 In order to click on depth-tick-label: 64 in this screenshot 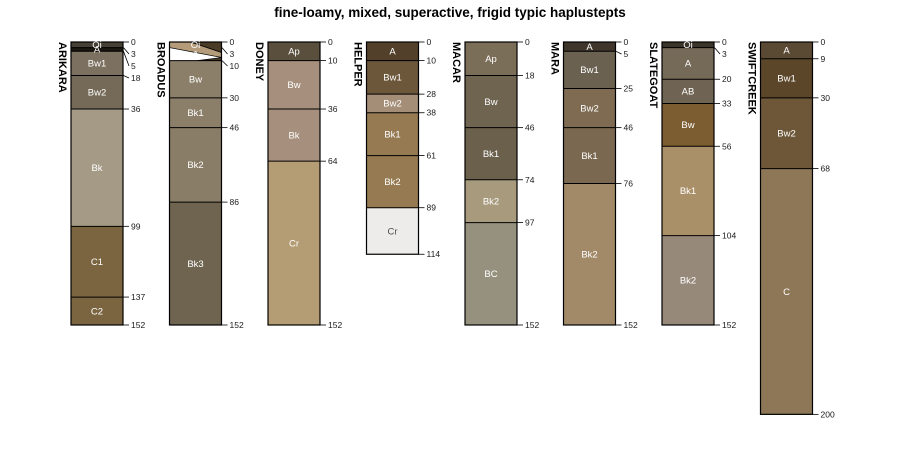, I will do `click(333, 161)`.